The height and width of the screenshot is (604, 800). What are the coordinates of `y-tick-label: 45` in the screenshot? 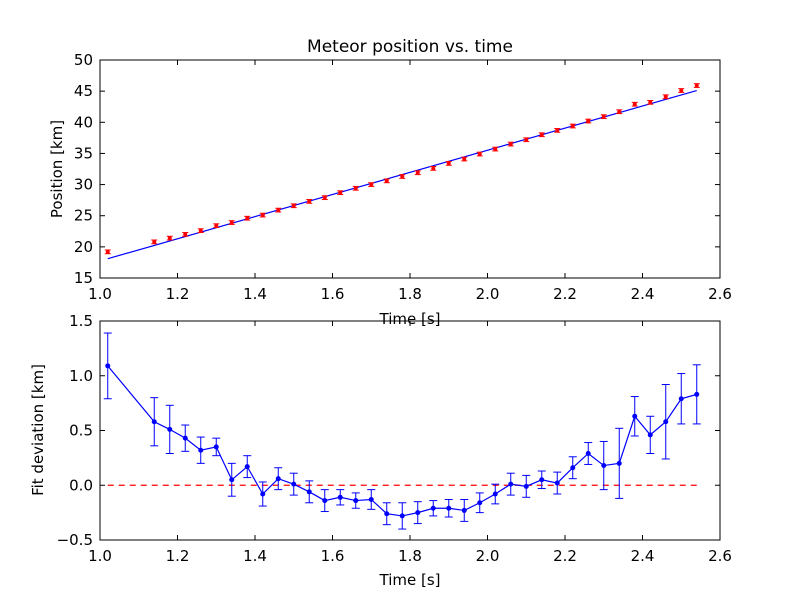 It's located at (83, 91).